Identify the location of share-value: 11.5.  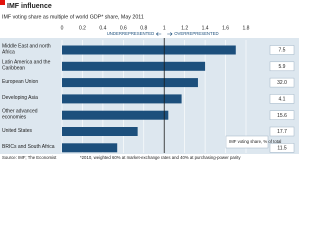
(282, 148).